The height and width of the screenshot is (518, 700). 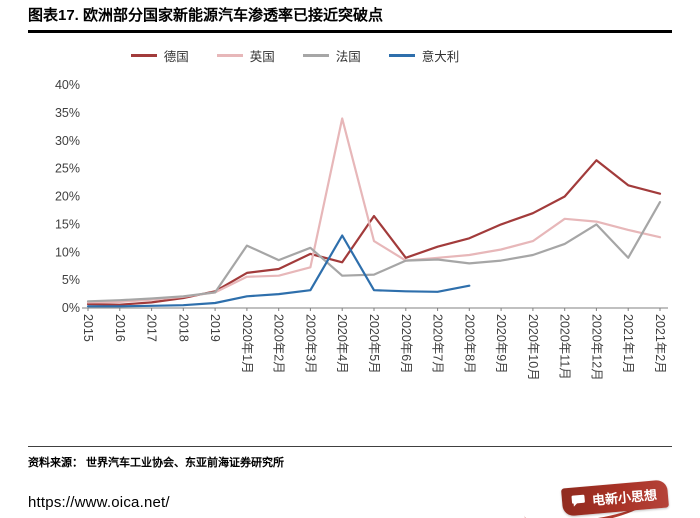 I want to click on legend-label: 德国, so click(x=176, y=56).